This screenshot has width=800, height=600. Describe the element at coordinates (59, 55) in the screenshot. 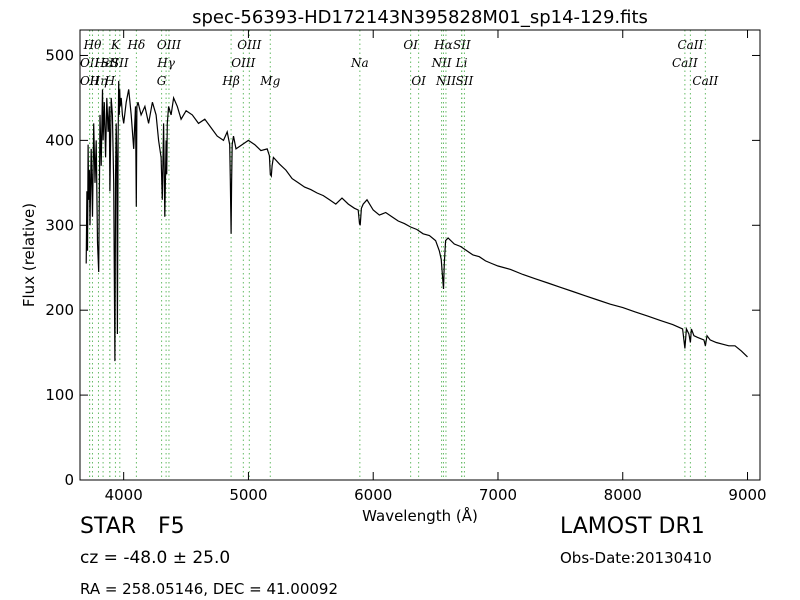

I see `y-tick-label: 500` at that location.